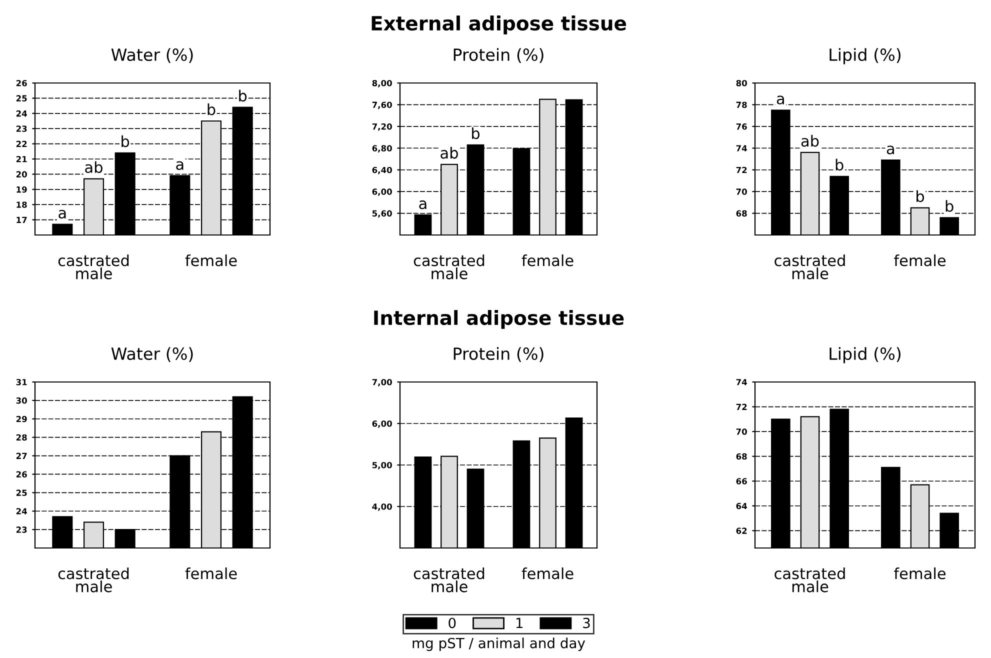 The image size is (991, 658). What do you see at coordinates (21, 189) in the screenshot?
I see `y-tick-label: 19` at bounding box center [21, 189].